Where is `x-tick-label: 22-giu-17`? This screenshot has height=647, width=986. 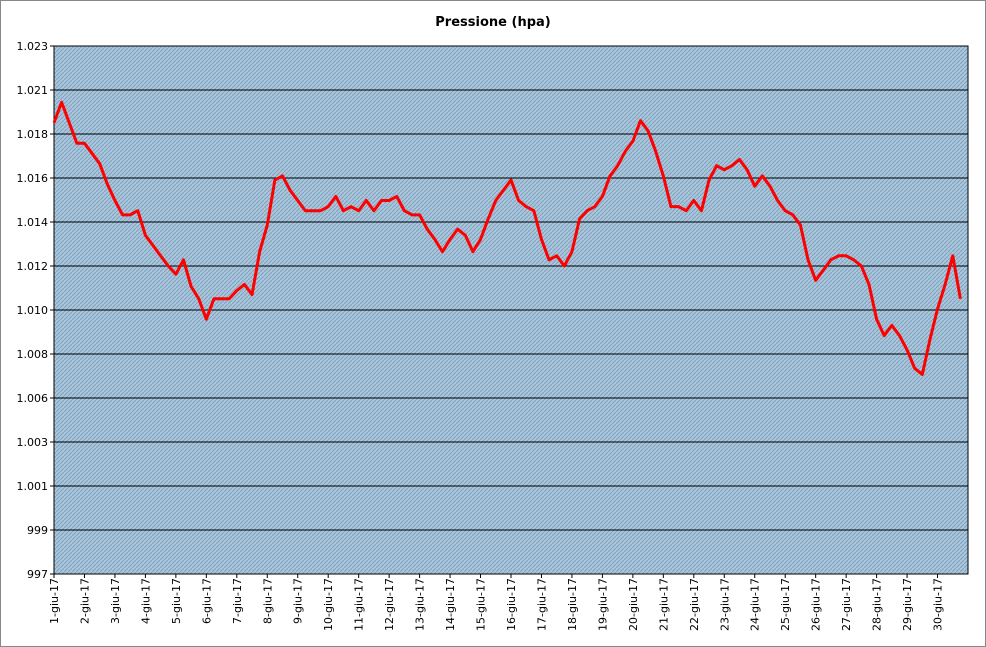 x-tick-label: 22-giu-17 is located at coordinates (694, 604).